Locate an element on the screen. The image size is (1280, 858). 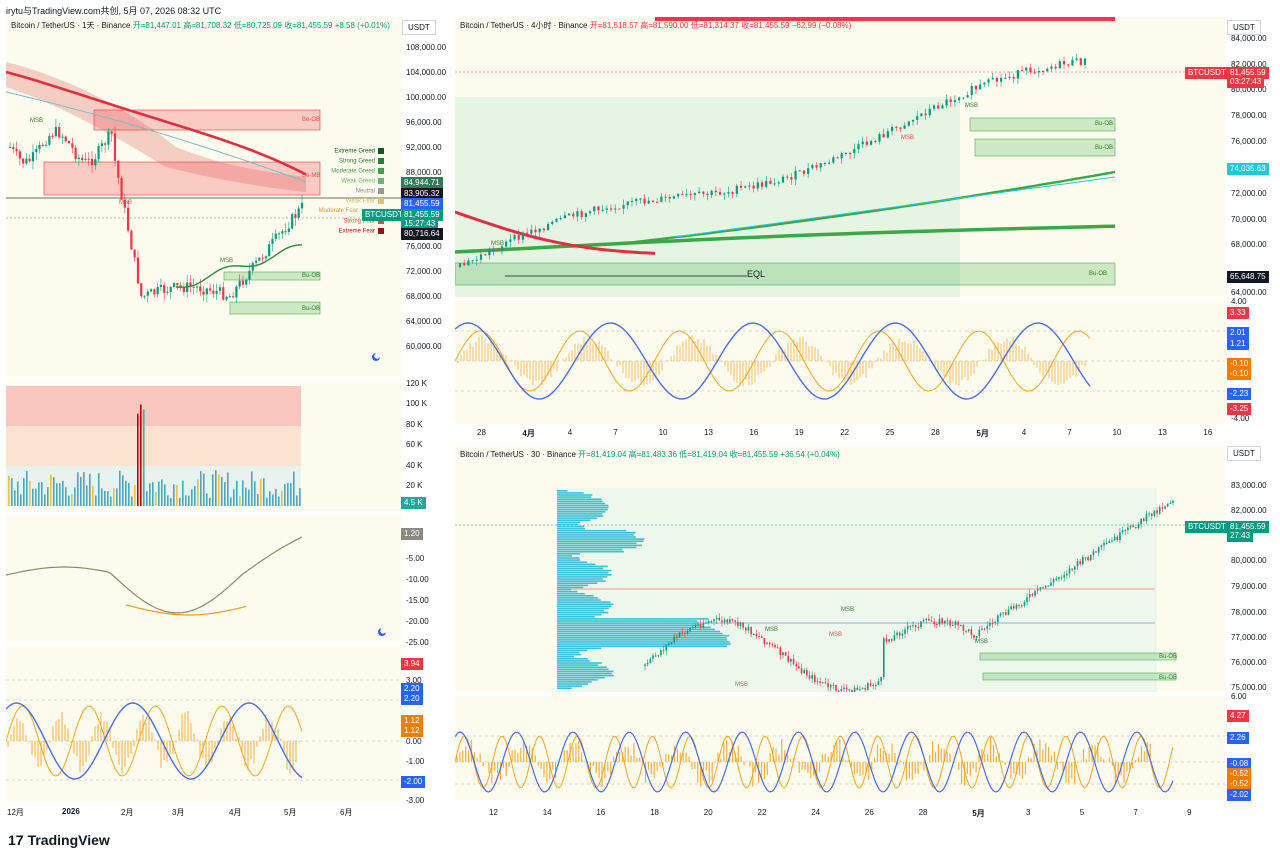
rt-msb-3: MSB is located at coordinates (498, 244).